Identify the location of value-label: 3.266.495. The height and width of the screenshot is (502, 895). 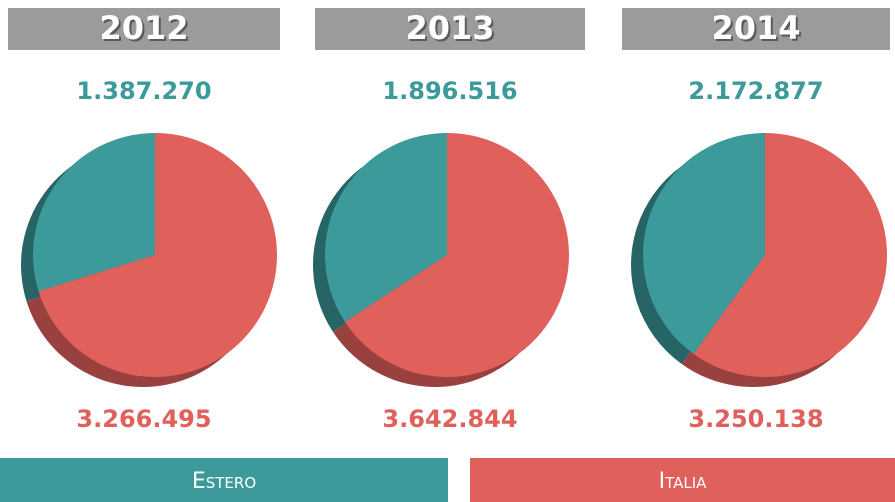
(143, 419).